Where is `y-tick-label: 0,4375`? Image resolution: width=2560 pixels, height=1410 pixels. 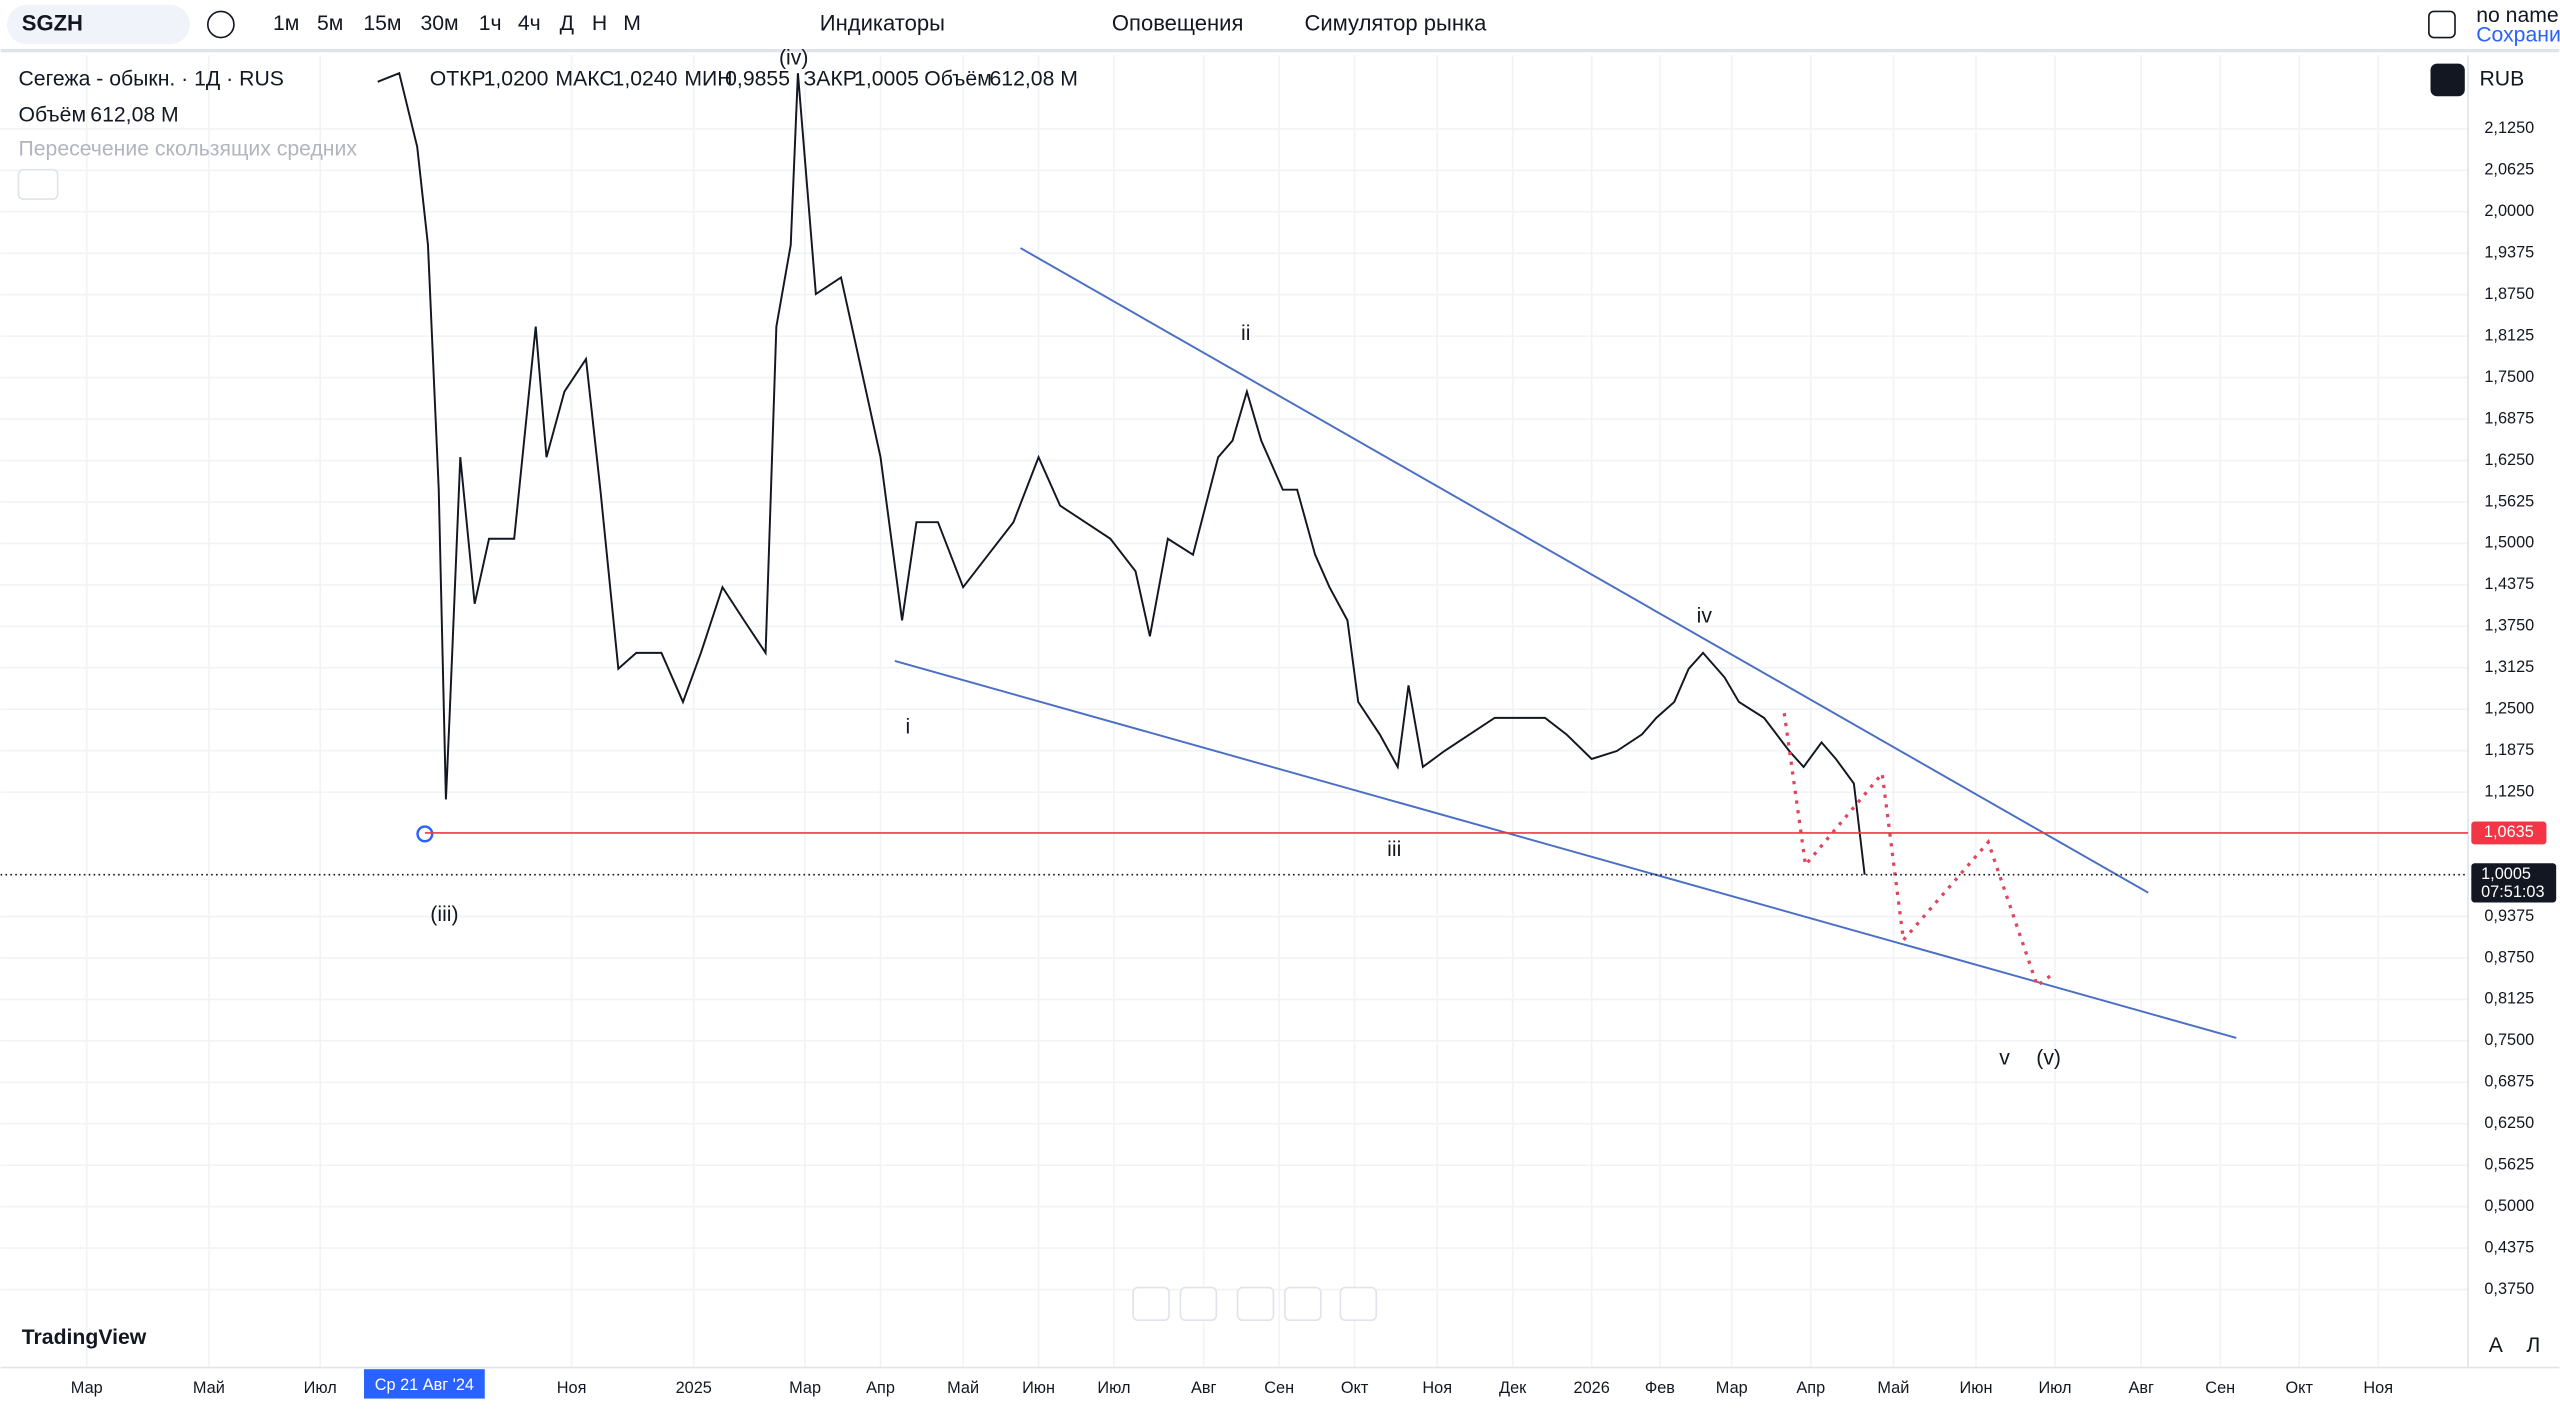 y-tick-label: 0,4375 is located at coordinates (2509, 1247).